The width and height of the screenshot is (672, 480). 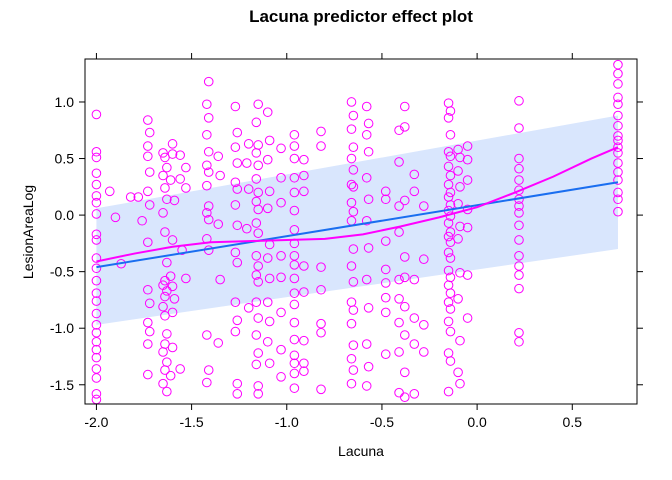 I want to click on y-tick-label: -0.5, so click(x=62, y=272).